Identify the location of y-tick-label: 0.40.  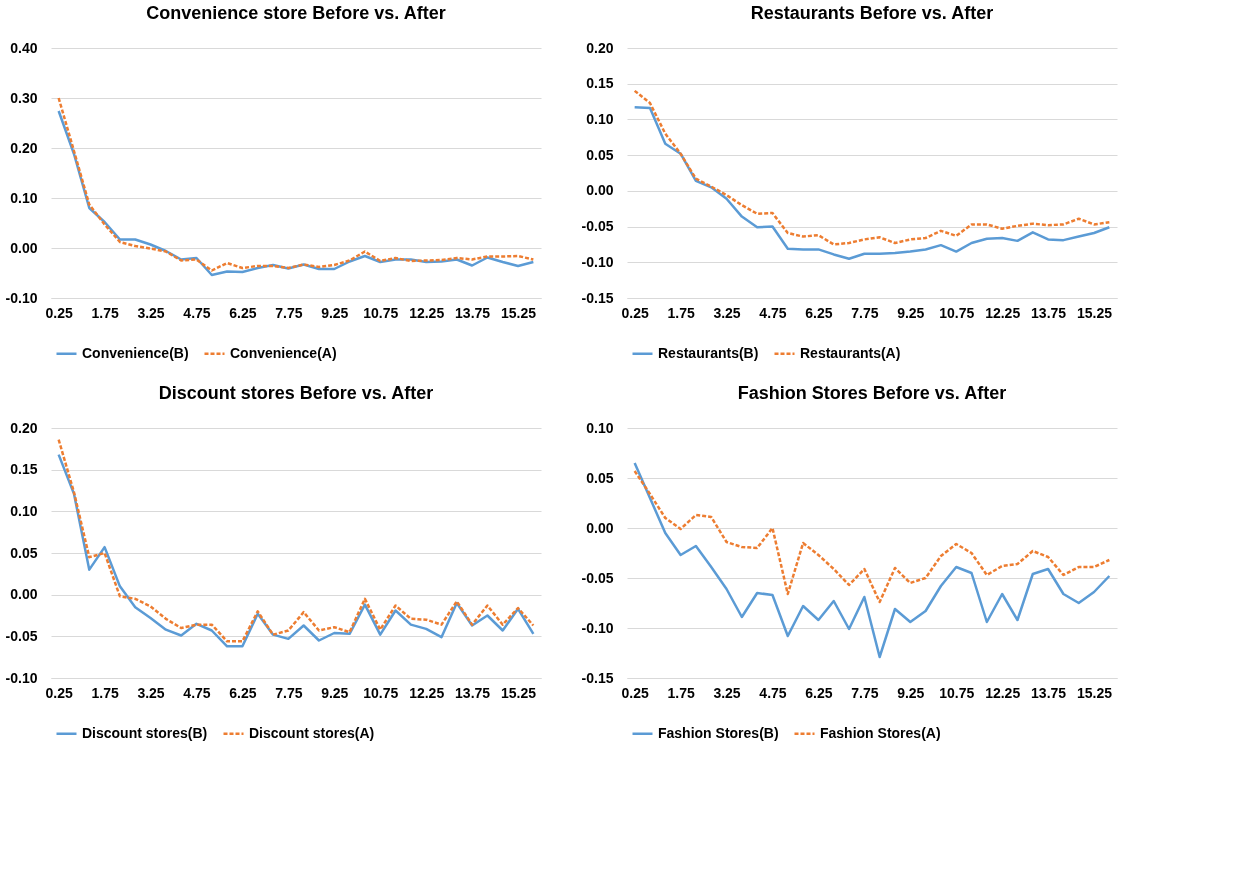
(24, 47).